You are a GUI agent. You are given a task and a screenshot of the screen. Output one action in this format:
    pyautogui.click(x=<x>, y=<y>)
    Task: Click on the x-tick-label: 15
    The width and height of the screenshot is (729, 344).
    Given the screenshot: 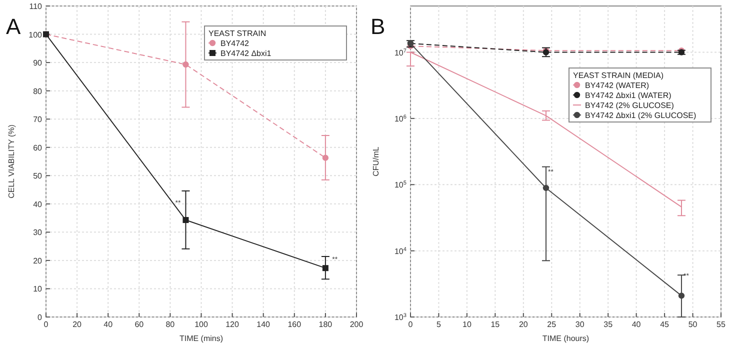 What is the action you would take?
    pyautogui.click(x=495, y=324)
    